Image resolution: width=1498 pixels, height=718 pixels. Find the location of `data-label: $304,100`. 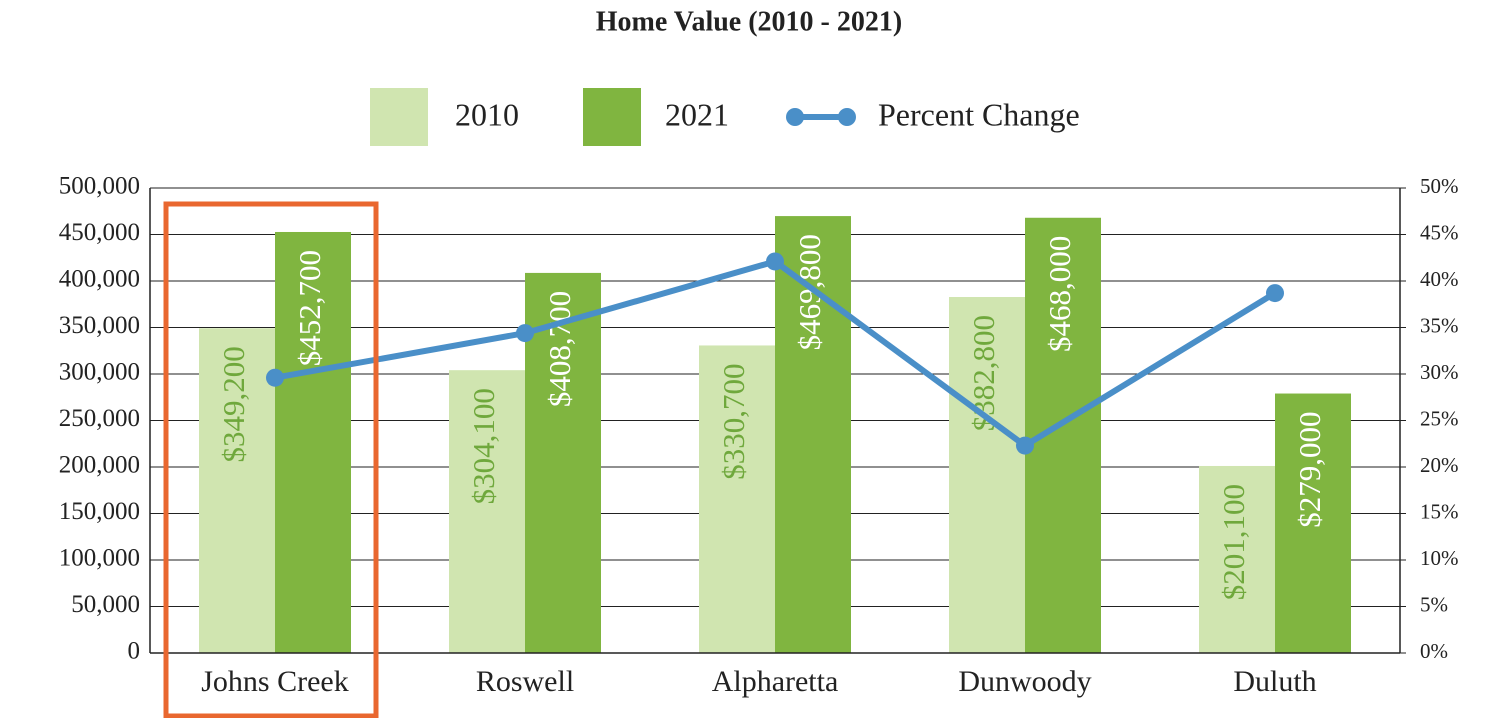

data-label: $304,100 is located at coordinates (483, 446).